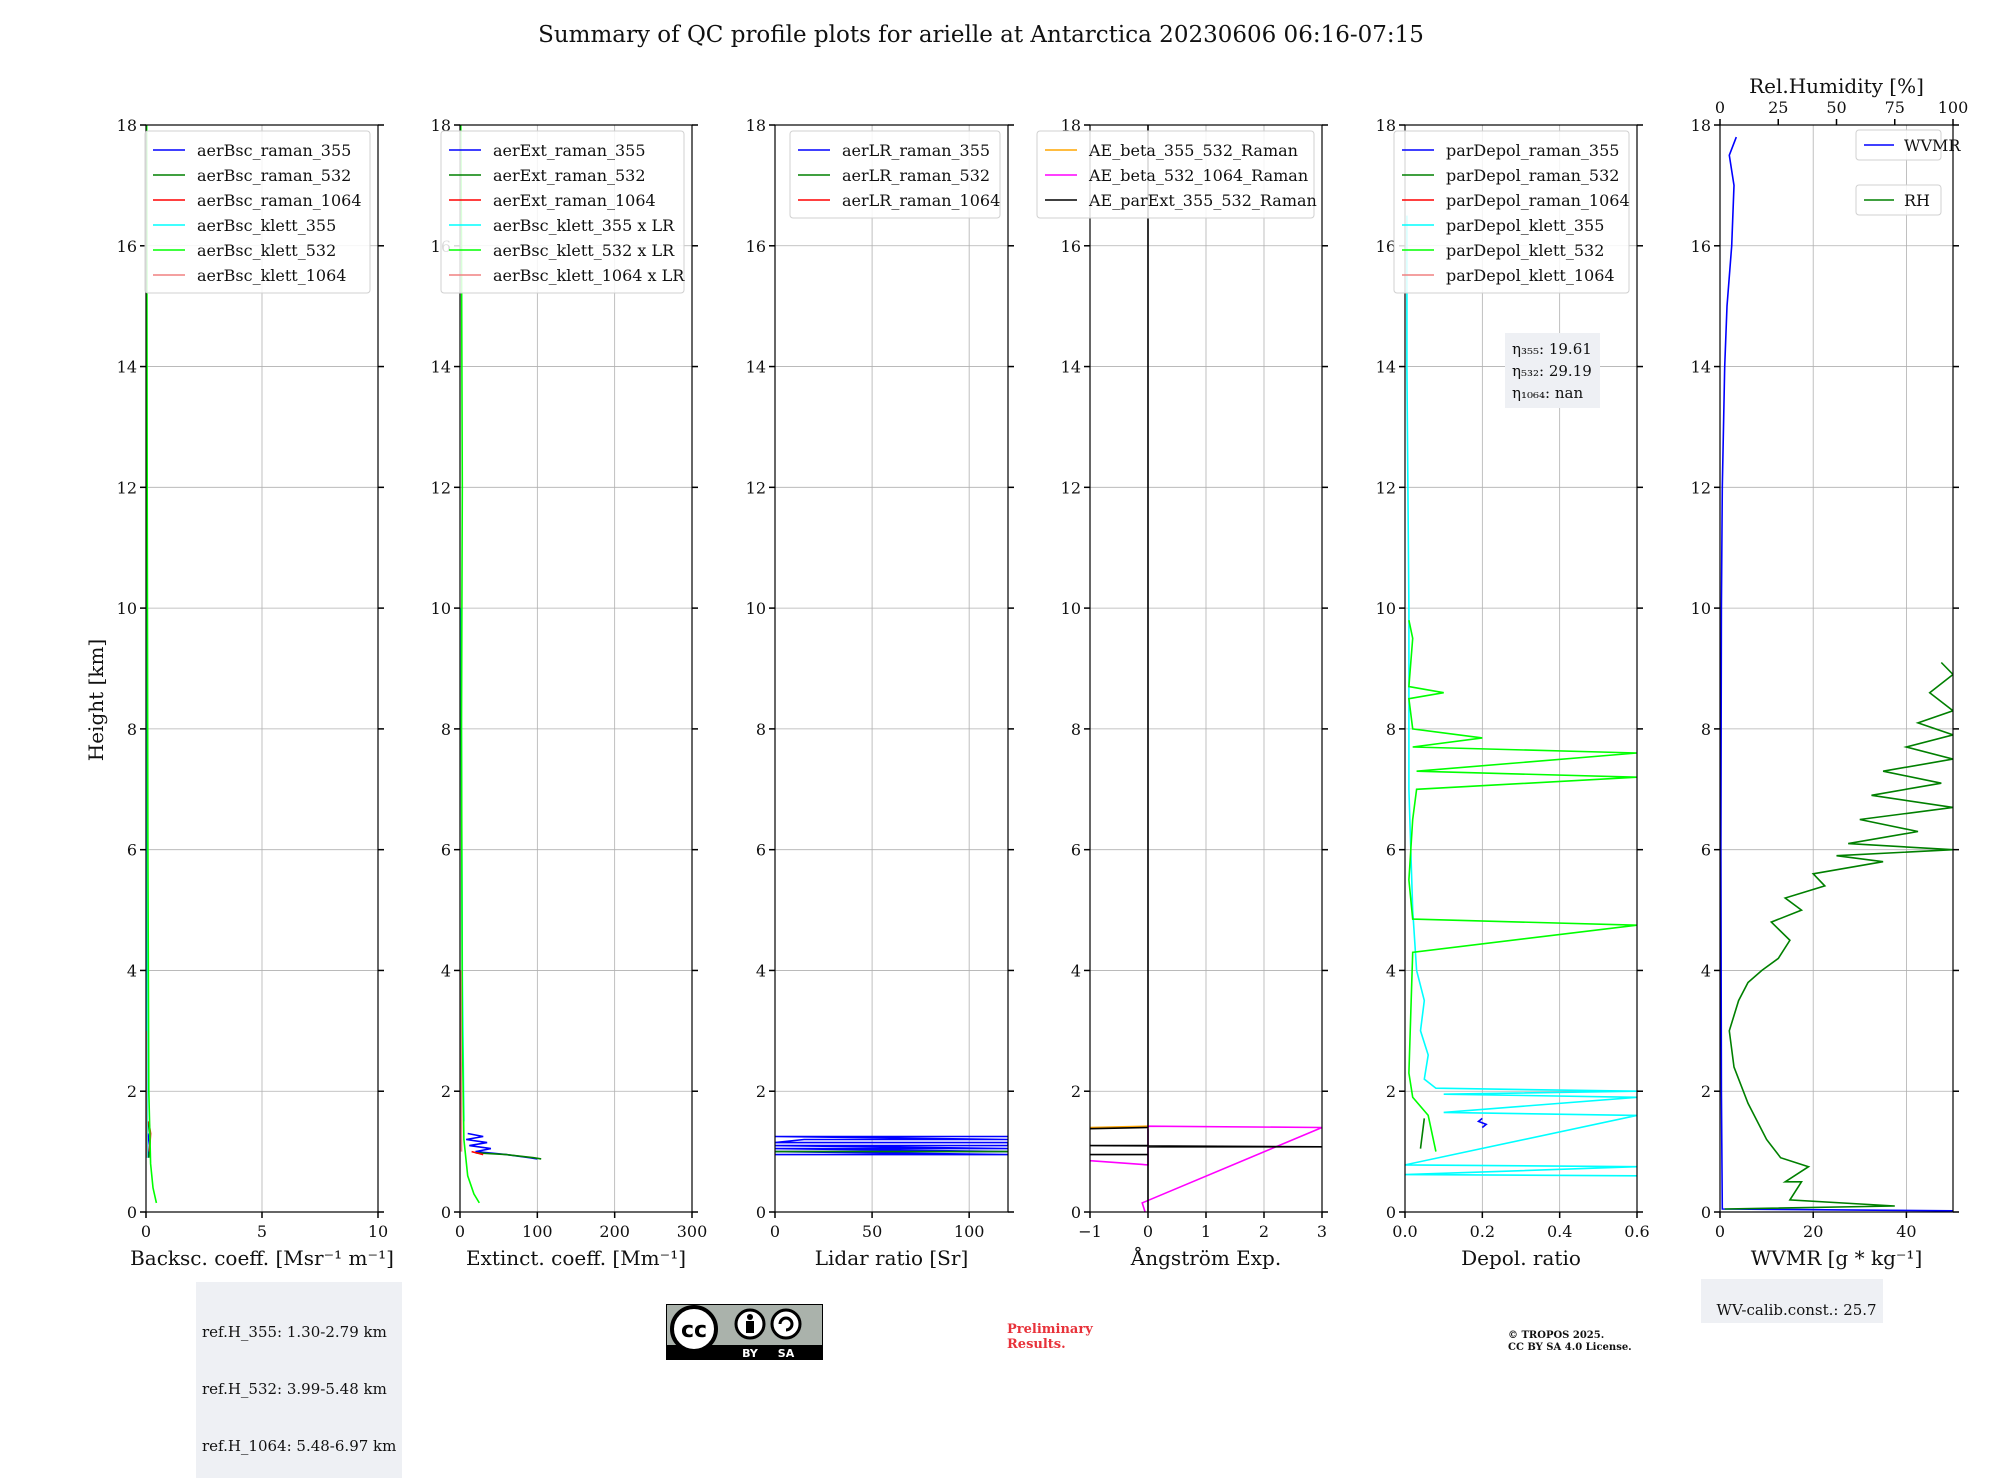 This screenshot has height=1478, width=2000. Describe the element at coordinates (1525, 250) in the screenshot. I see `legend-label-depol-4: parDepol_klett_532` at that location.